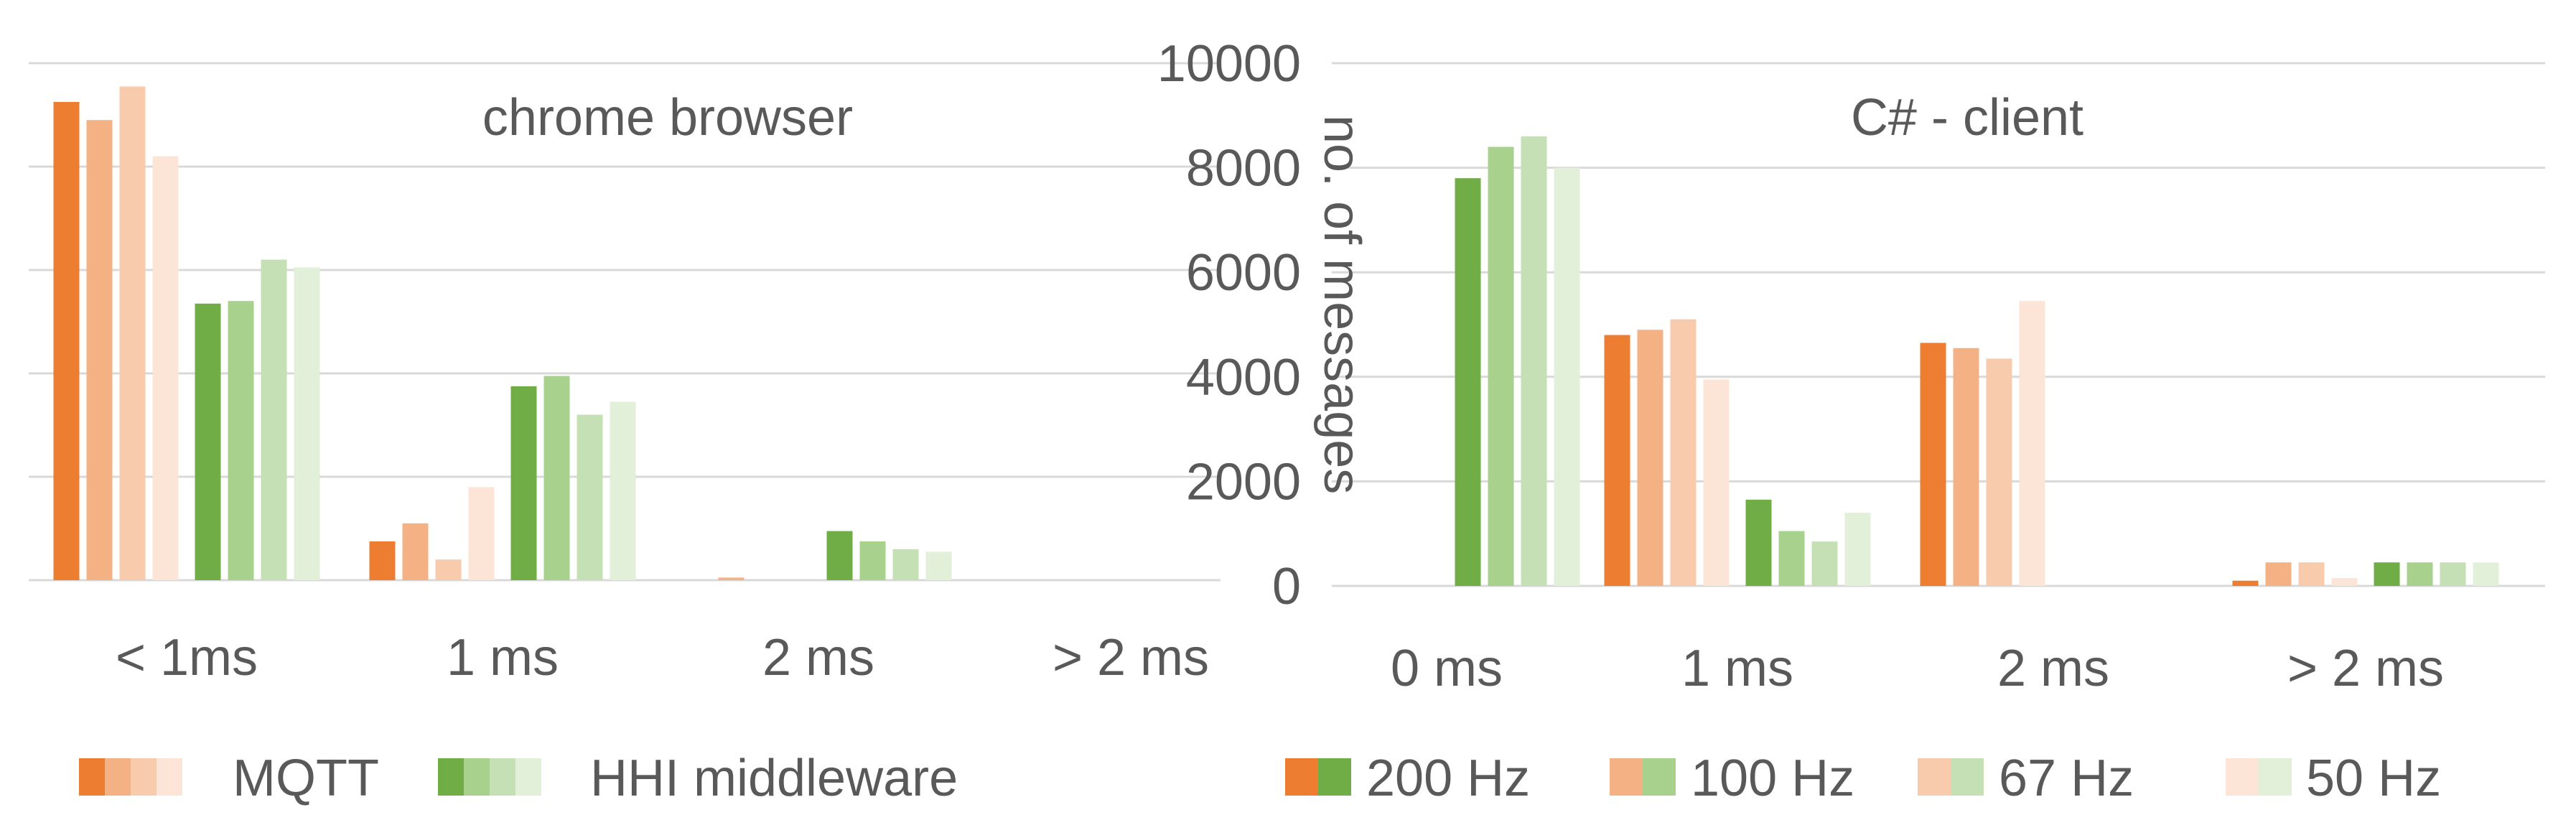 The width and height of the screenshot is (2576, 820). I want to click on bar-left-mqtt-0-cat0, so click(66, 341).